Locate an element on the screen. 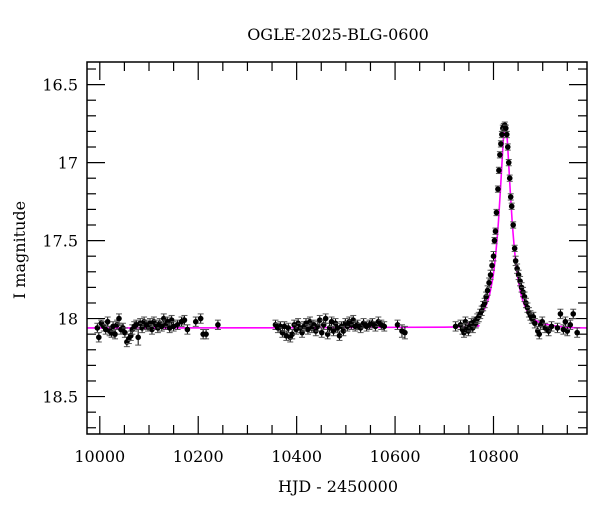  y-axis-label: I magnitude is located at coordinates (19, 250).